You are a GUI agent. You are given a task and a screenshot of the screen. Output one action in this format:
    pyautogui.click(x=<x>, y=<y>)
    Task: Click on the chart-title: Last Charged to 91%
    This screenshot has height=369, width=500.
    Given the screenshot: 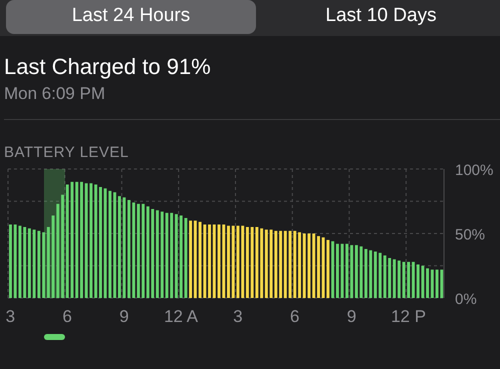 What is the action you would take?
    pyautogui.click(x=107, y=67)
    